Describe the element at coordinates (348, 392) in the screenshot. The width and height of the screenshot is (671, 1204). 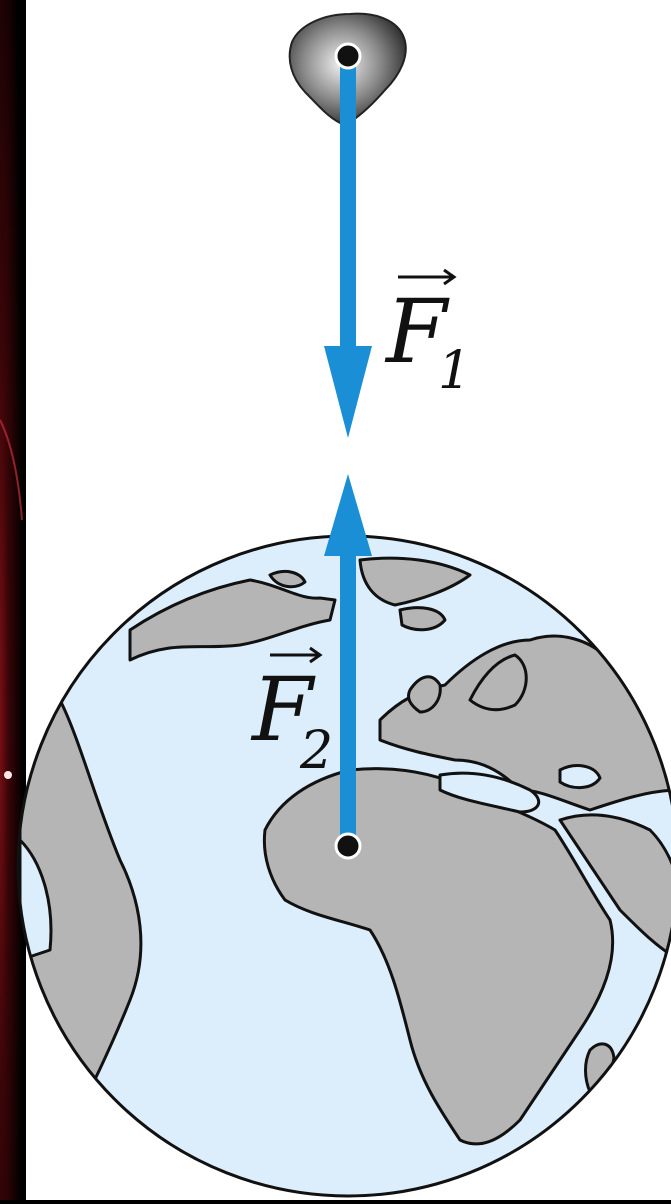
I see `force-1-arrowhead` at that location.